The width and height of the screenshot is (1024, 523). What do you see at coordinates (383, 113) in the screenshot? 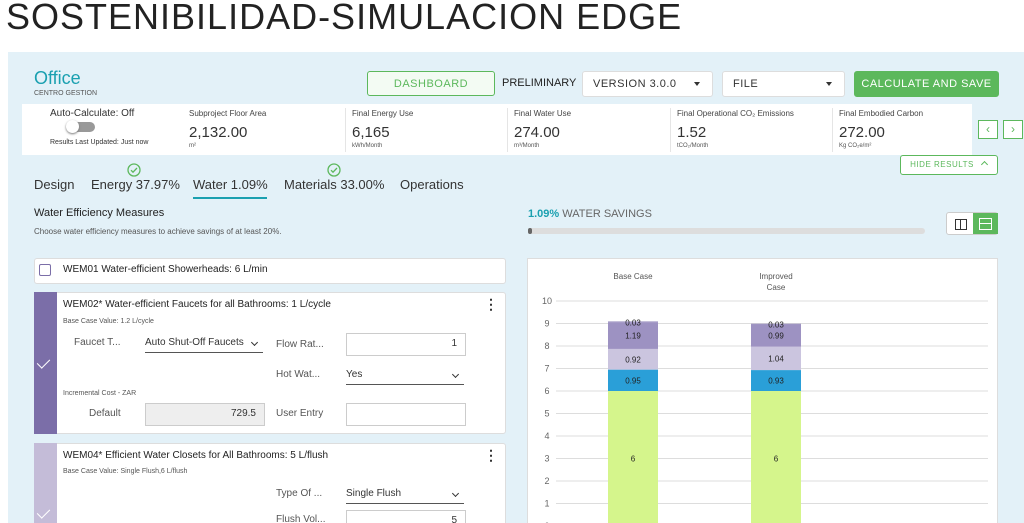
I see `metric-label: Final Energy Use` at bounding box center [383, 113].